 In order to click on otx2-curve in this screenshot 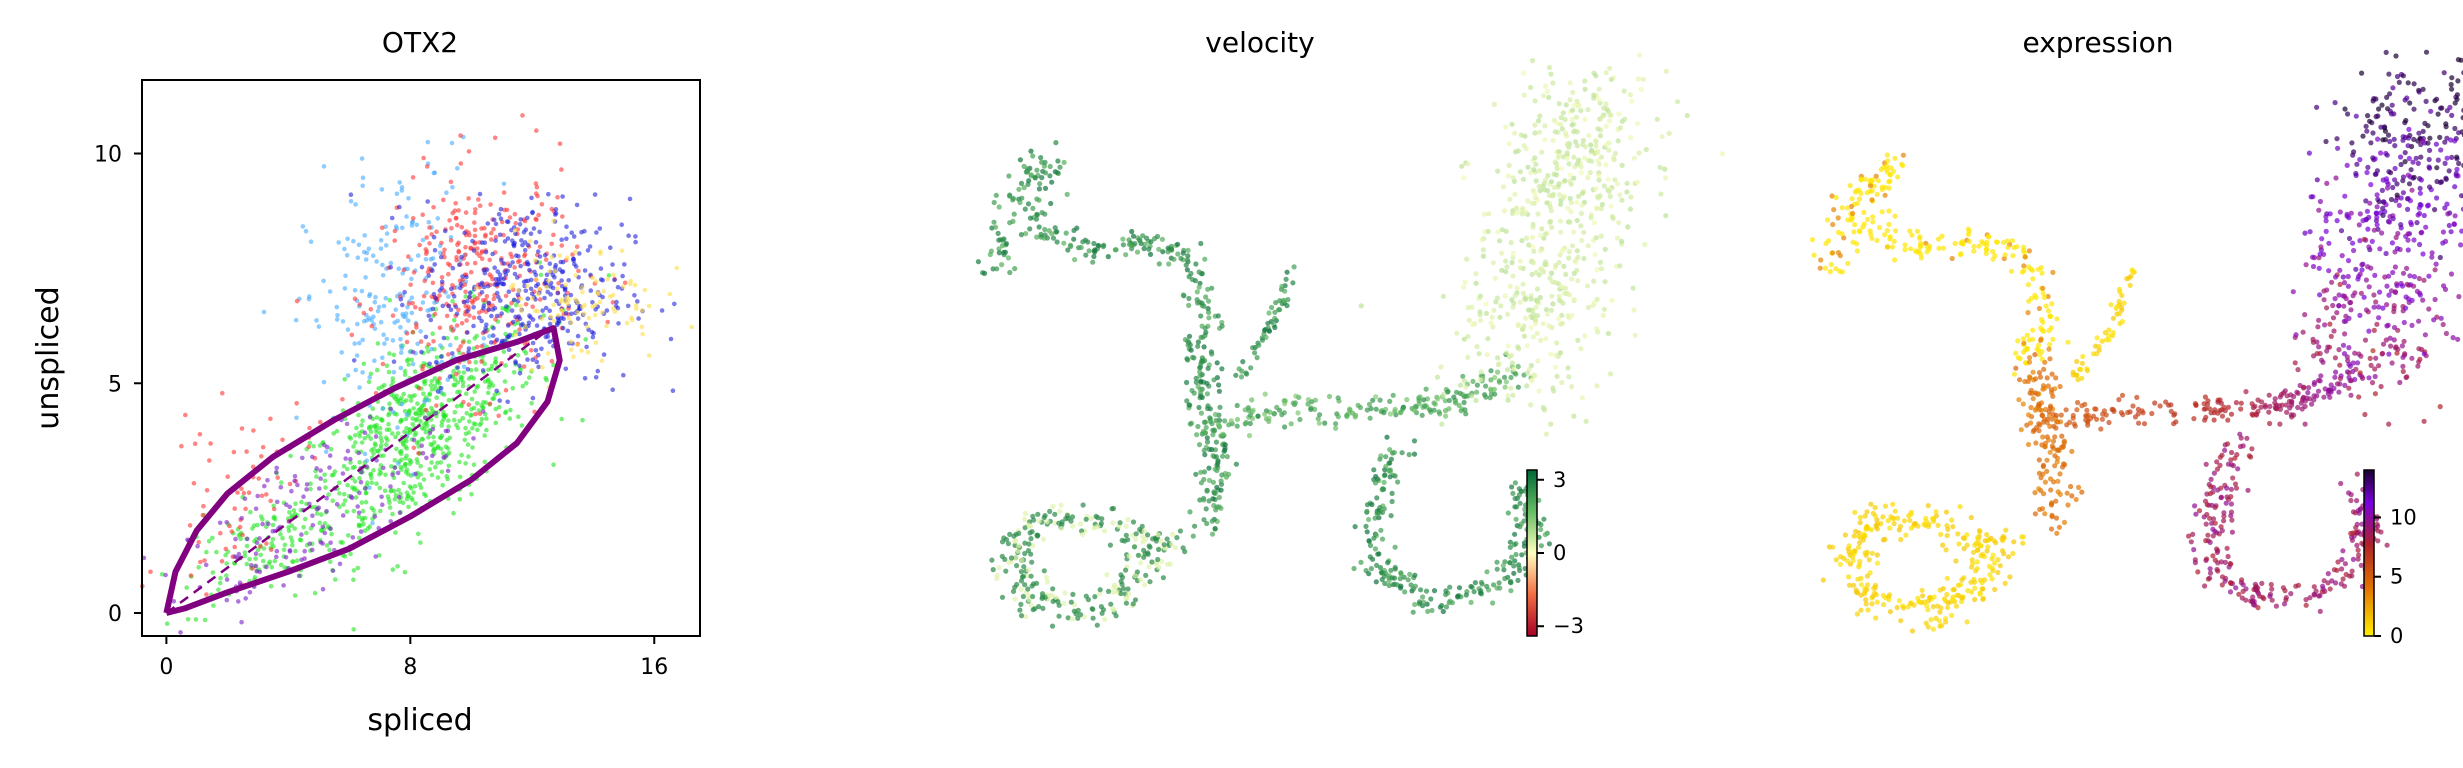, I will do `click(363, 470)`.